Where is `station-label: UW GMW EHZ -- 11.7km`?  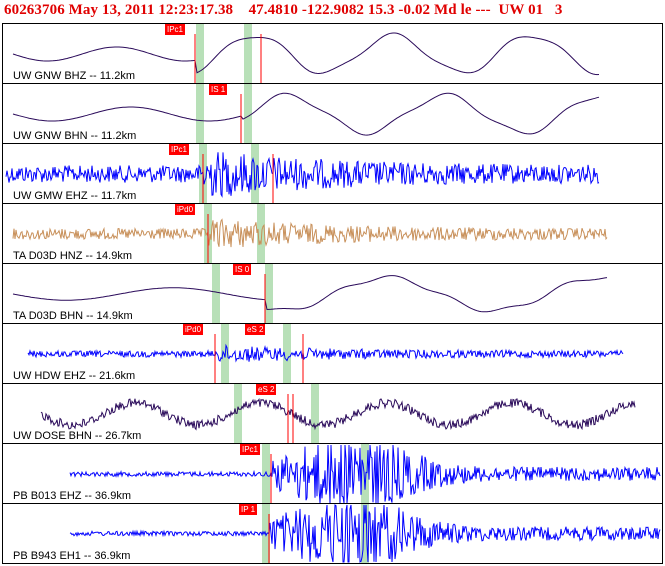 station-label: UW GMW EHZ -- 11.7km is located at coordinates (75, 196).